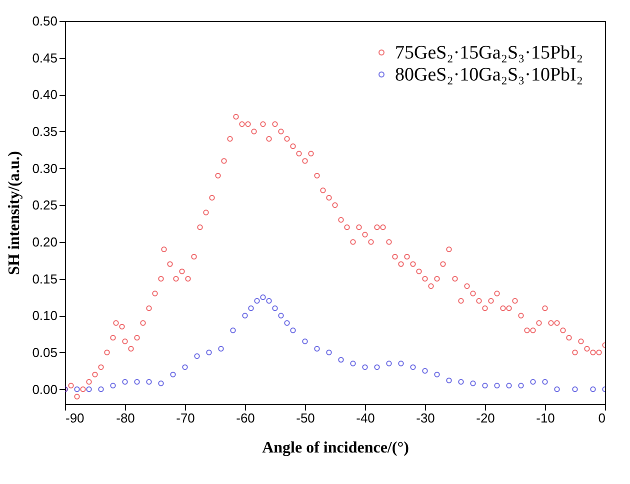 The width and height of the screenshot is (630, 484). Describe the element at coordinates (125, 418) in the screenshot. I see `x-tick-label: -80` at that location.